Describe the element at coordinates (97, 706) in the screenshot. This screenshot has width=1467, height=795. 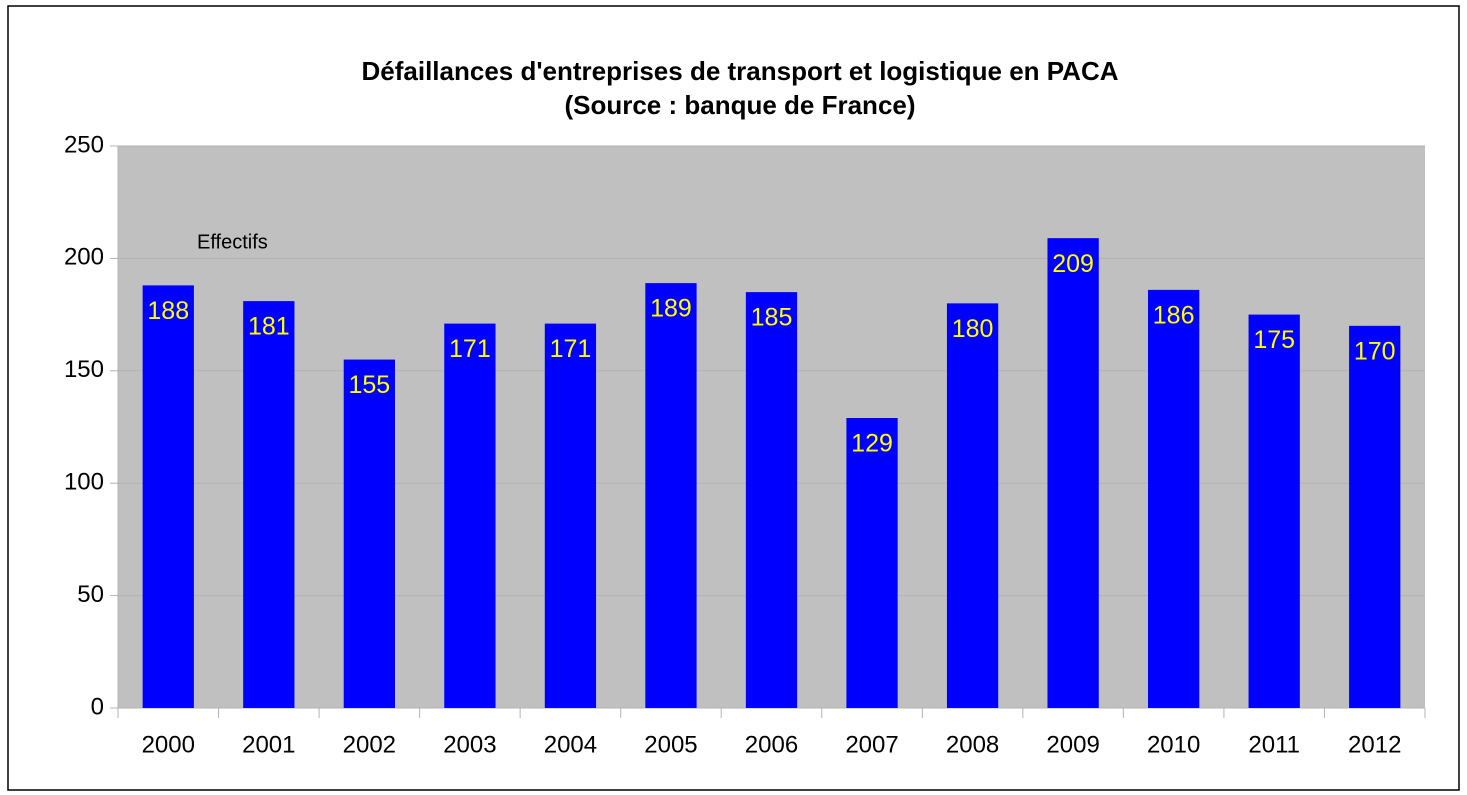
I see `y-tick-label: 0` at that location.